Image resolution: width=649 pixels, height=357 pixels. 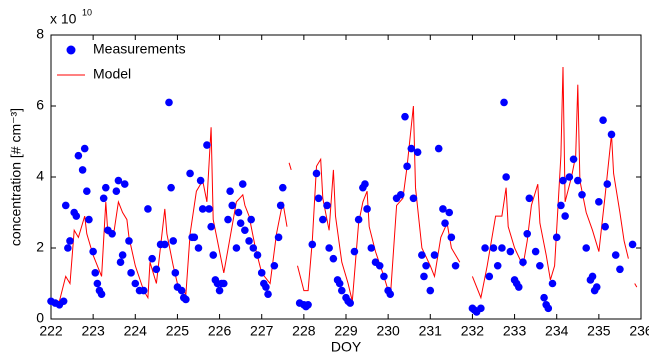 What do you see at coordinates (139, 49) in the screenshot?
I see `legend-label: Measurements` at bounding box center [139, 49].